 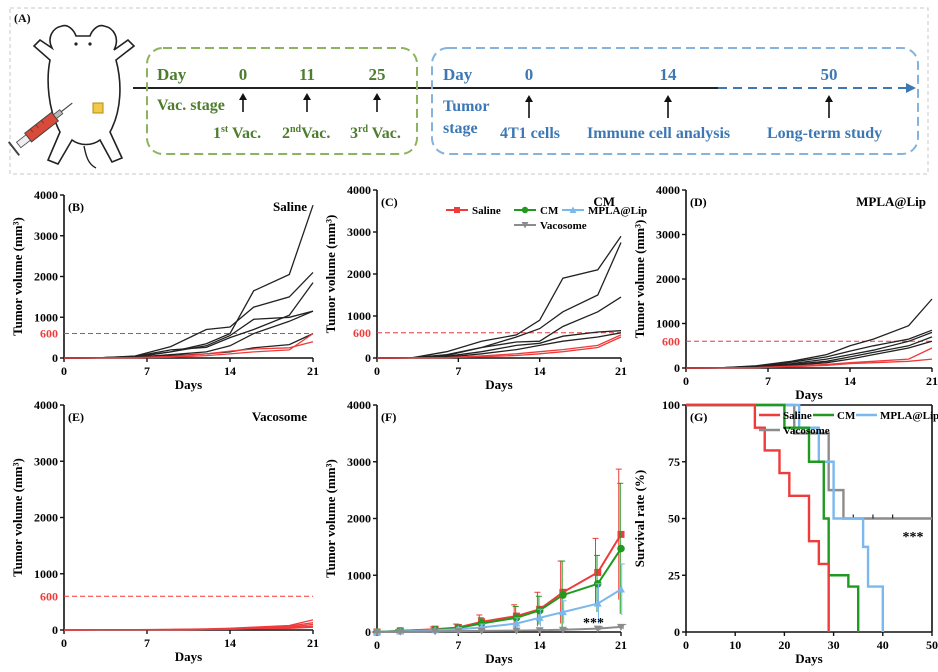 What do you see at coordinates (932, 645) in the screenshot?
I see `x-tick-label: 50` at bounding box center [932, 645].